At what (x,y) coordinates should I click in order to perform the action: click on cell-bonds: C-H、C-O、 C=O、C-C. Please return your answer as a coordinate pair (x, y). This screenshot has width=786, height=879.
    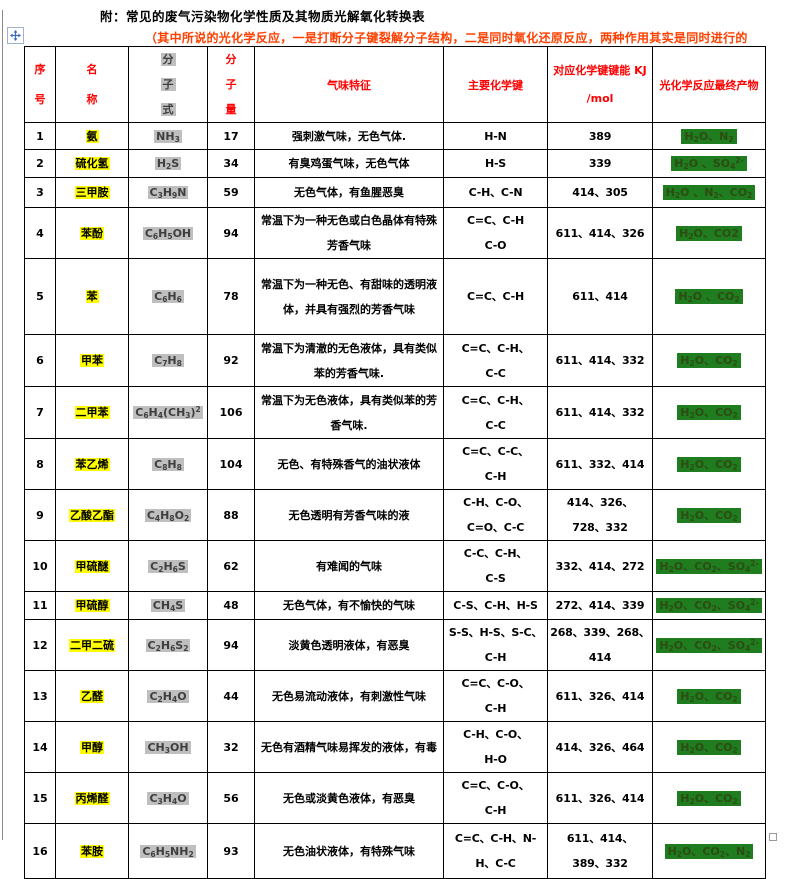
    Looking at the image, I should click on (495, 515).